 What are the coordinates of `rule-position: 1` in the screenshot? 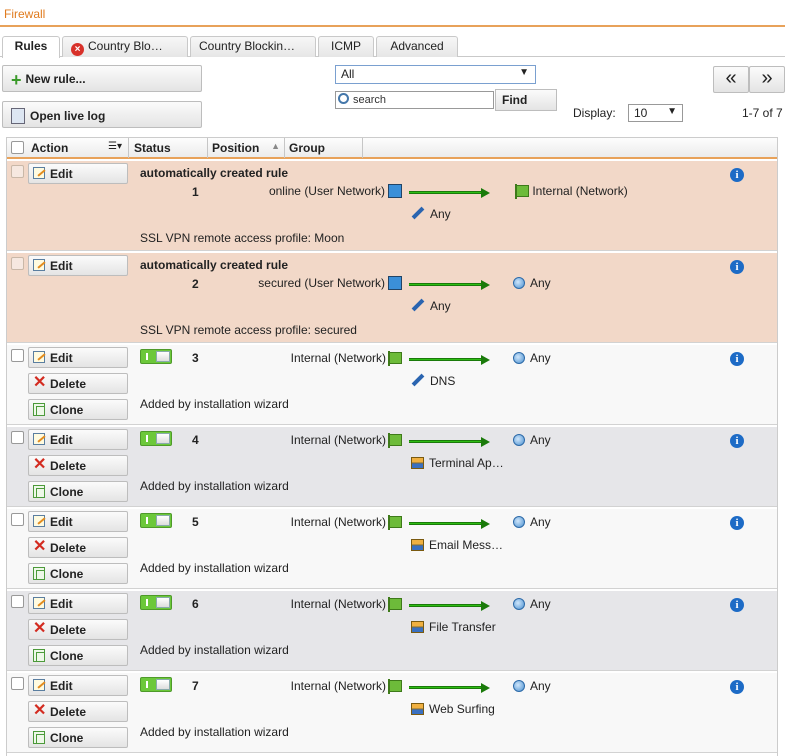 It's located at (195, 192).